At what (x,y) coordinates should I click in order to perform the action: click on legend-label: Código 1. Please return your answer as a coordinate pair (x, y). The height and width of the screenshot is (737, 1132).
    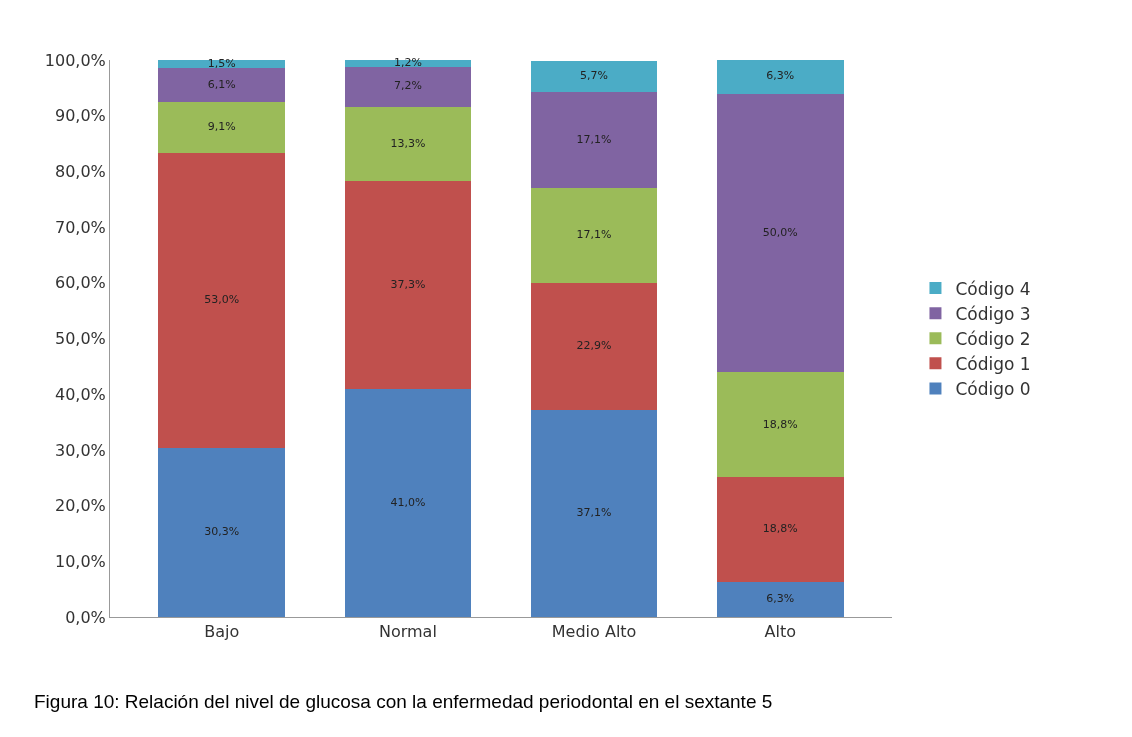
    Looking at the image, I should click on (993, 363).